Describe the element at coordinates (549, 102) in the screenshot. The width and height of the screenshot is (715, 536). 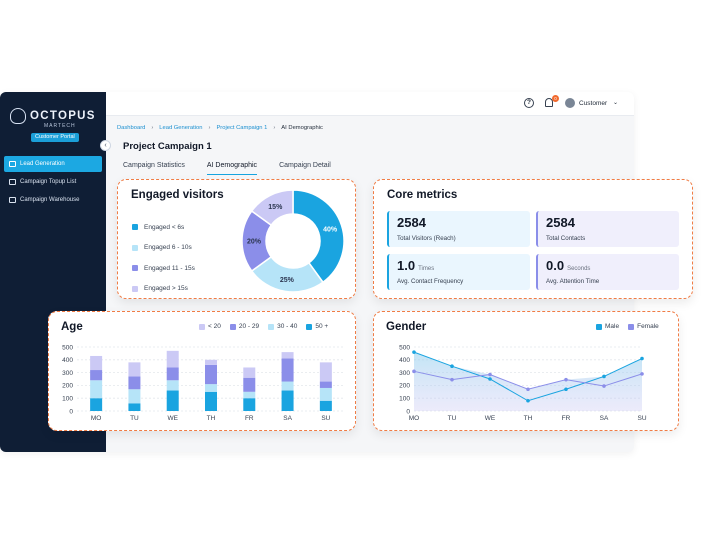
I see `bell-icon` at that location.